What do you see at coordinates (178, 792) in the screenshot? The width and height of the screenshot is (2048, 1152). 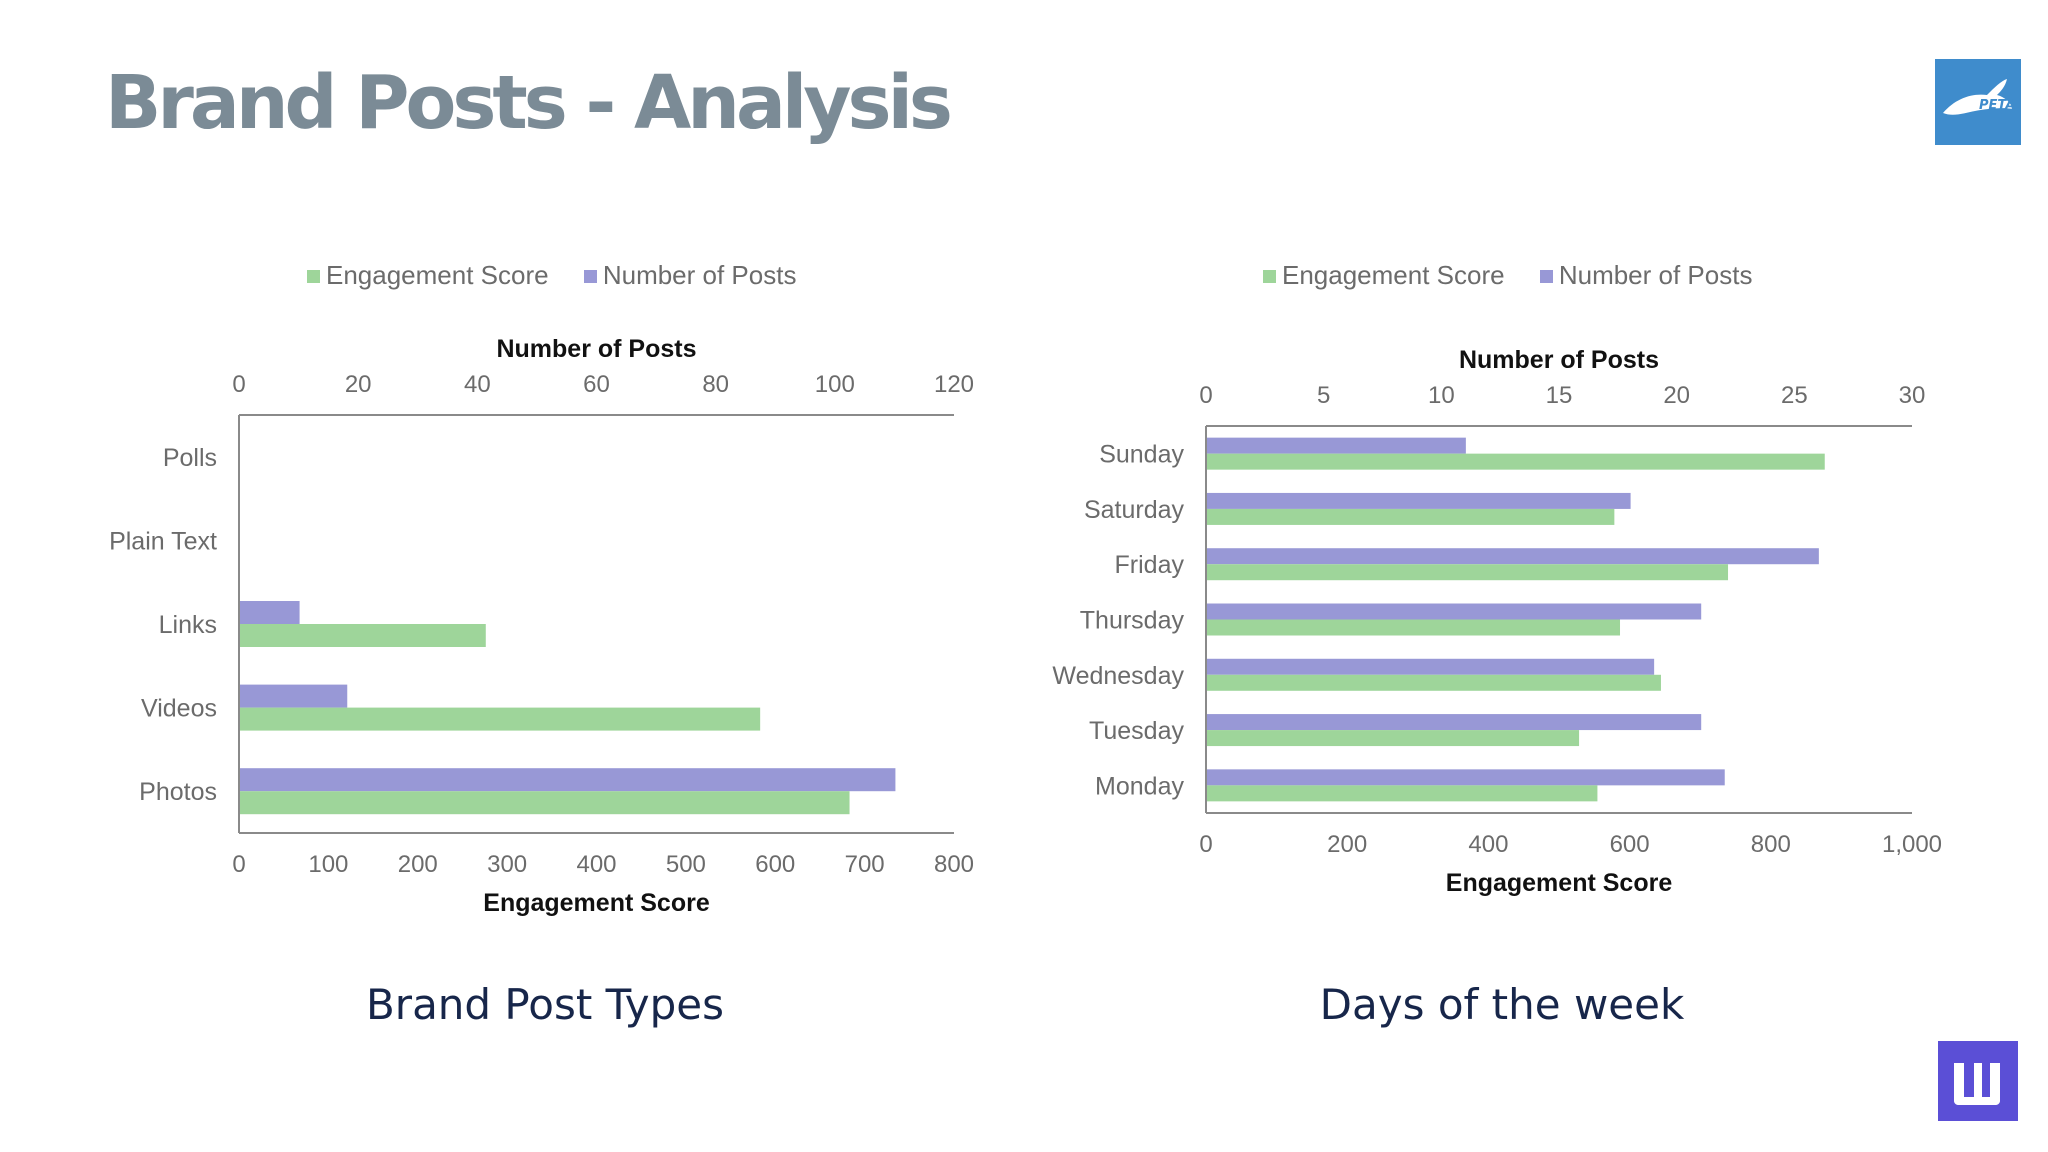 I see `category-label: Photos` at bounding box center [178, 792].